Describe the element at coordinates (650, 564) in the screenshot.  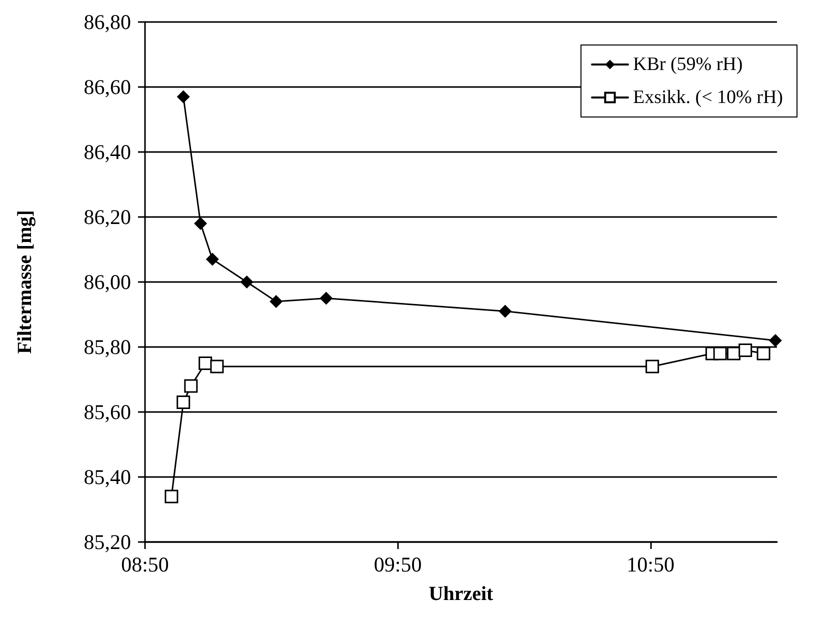
I see `x-tick-label: 10:50` at that location.